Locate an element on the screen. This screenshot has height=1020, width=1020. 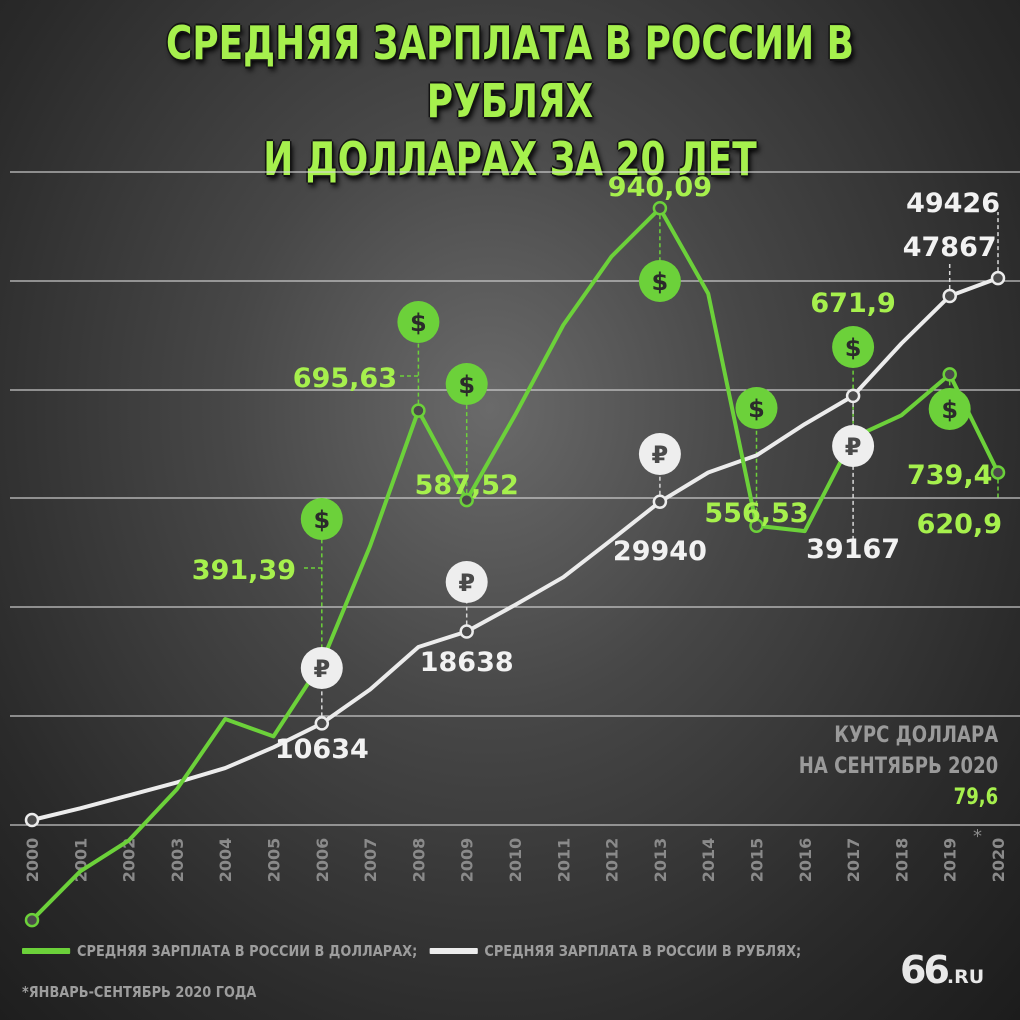
ruble-icon-2017-circle is located at coordinates (853, 446).